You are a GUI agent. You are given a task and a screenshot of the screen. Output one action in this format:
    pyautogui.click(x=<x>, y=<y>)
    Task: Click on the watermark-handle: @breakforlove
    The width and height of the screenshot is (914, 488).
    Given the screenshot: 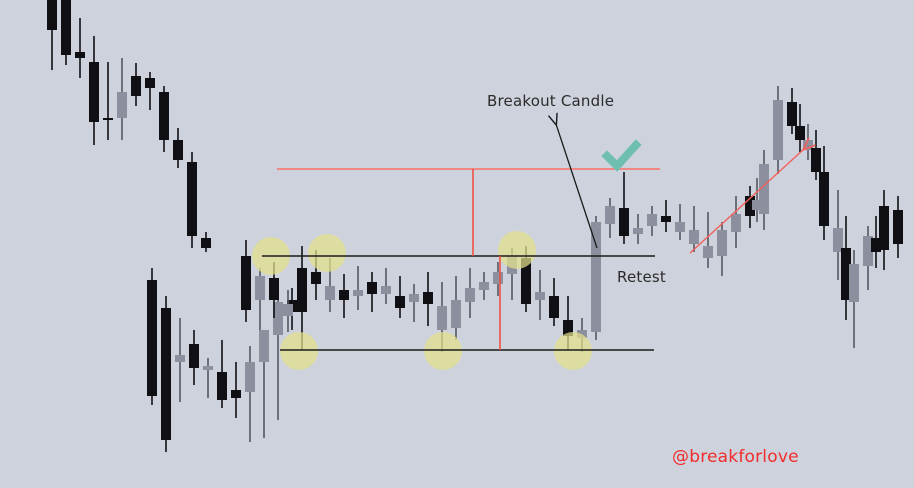 What is the action you would take?
    pyautogui.click(x=735, y=457)
    